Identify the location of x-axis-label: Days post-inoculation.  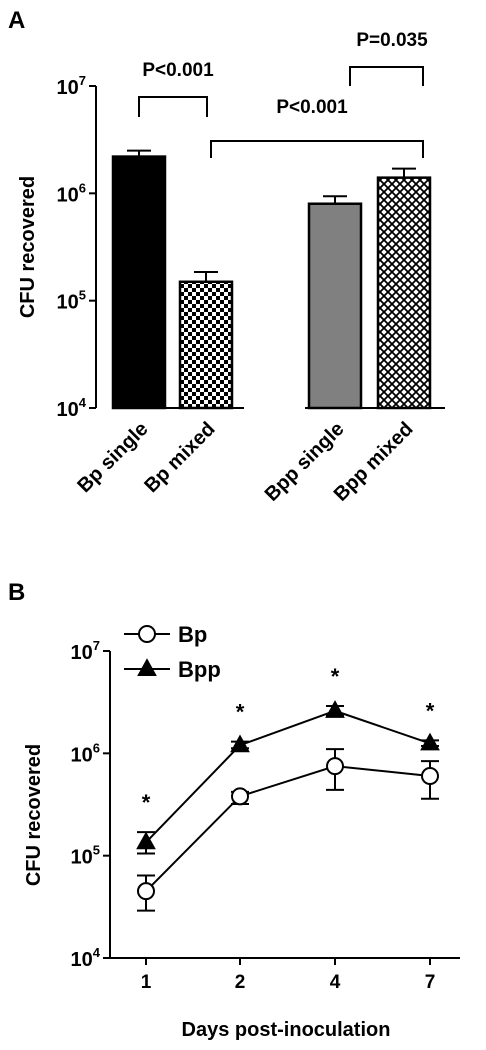
(286, 1030).